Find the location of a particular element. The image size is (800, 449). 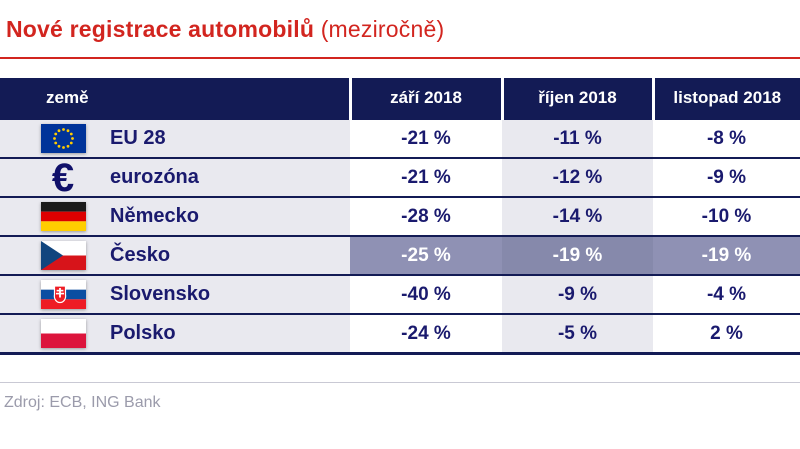

value-cell: -28 % is located at coordinates (426, 216).